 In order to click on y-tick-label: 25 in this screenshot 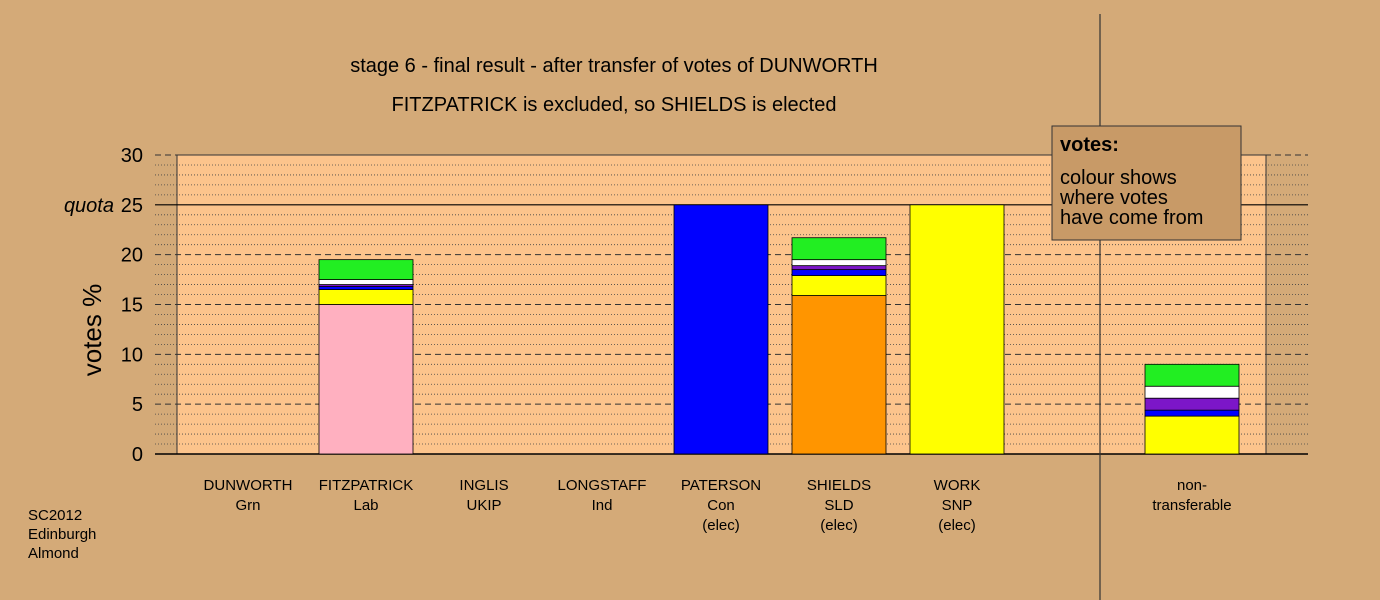, I will do `click(132, 206)`.